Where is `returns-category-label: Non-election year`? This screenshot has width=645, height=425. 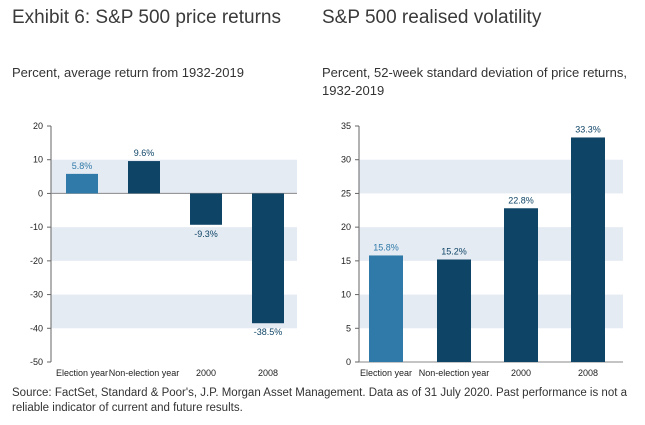
returns-category-label: Non-election year is located at coordinates (144, 373).